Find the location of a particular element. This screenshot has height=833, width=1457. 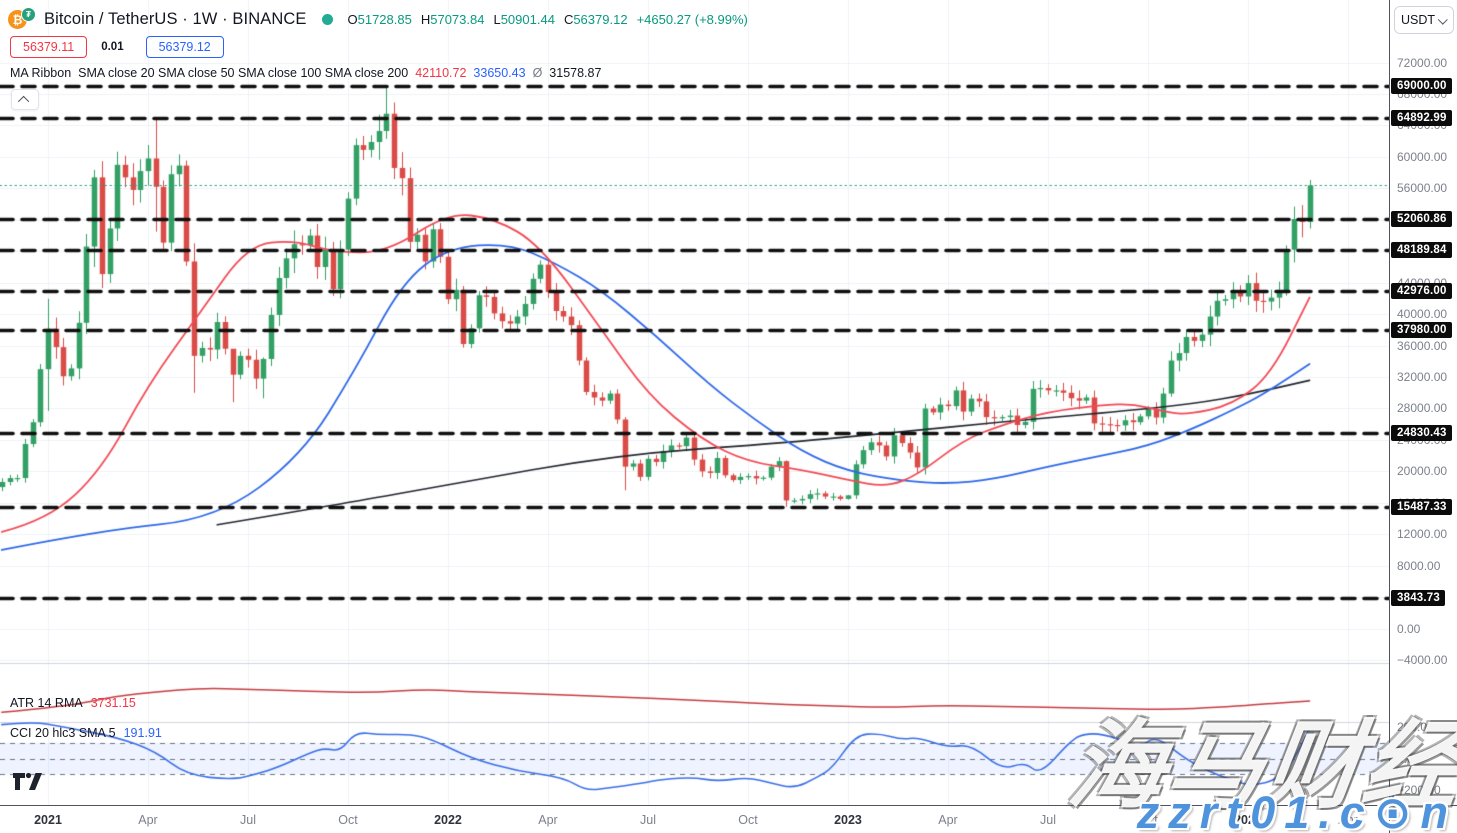

price-tick-label: 32000.00 is located at coordinates (1422, 377).